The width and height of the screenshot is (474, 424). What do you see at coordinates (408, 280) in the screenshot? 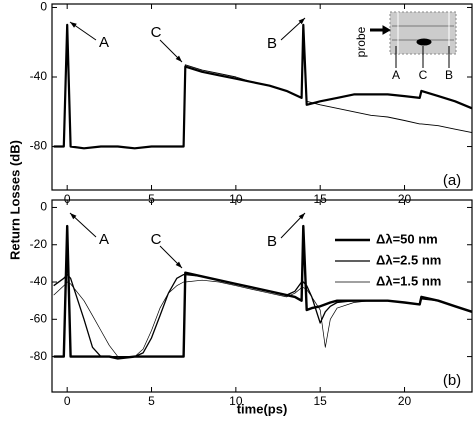
I see `legend-label: Δλ=1.5 nm` at bounding box center [408, 280].